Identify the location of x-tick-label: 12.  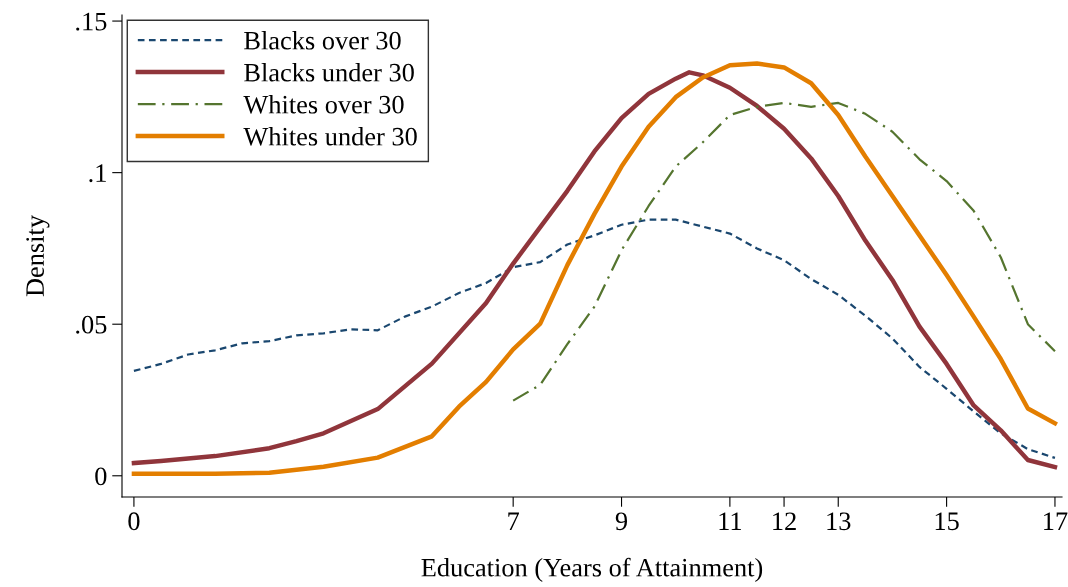
(784, 521).